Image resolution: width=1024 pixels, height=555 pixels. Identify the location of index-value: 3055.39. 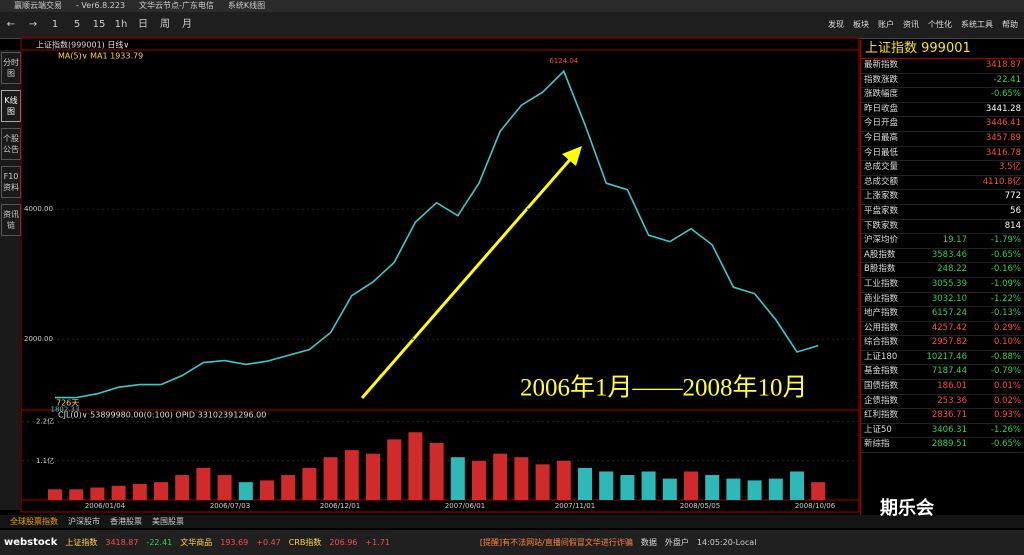
(949, 283).